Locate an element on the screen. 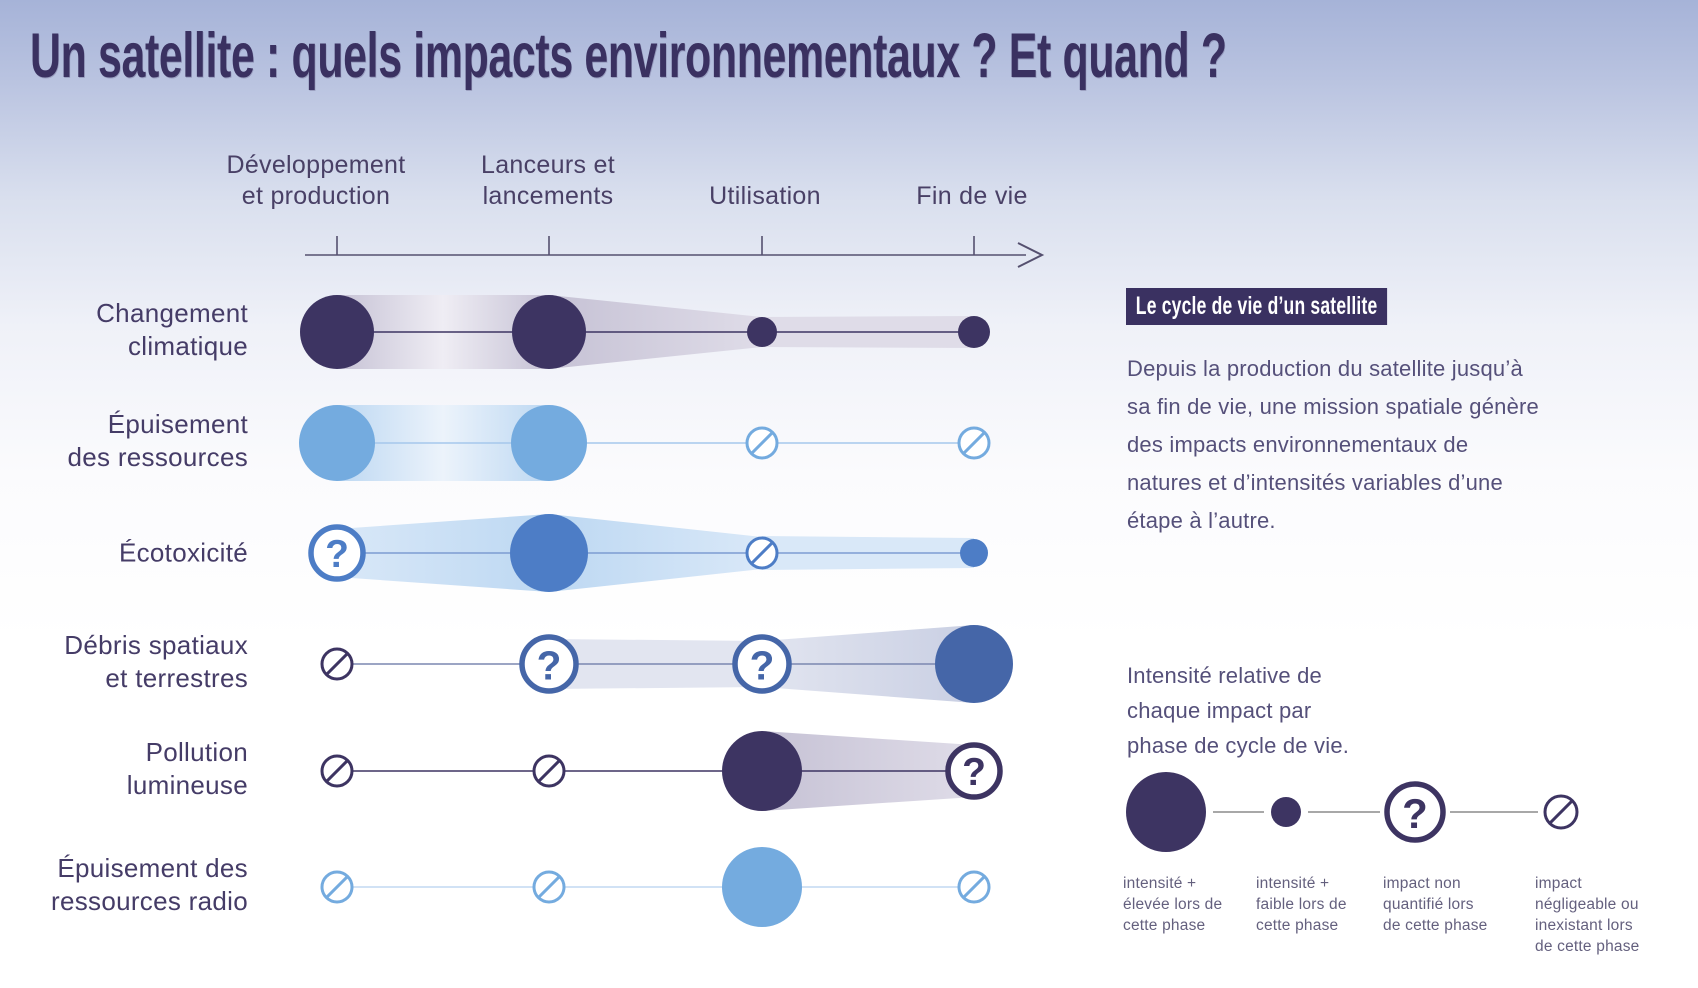  phase-label-fin-de-vie: Fin de vie is located at coordinates (972, 196).